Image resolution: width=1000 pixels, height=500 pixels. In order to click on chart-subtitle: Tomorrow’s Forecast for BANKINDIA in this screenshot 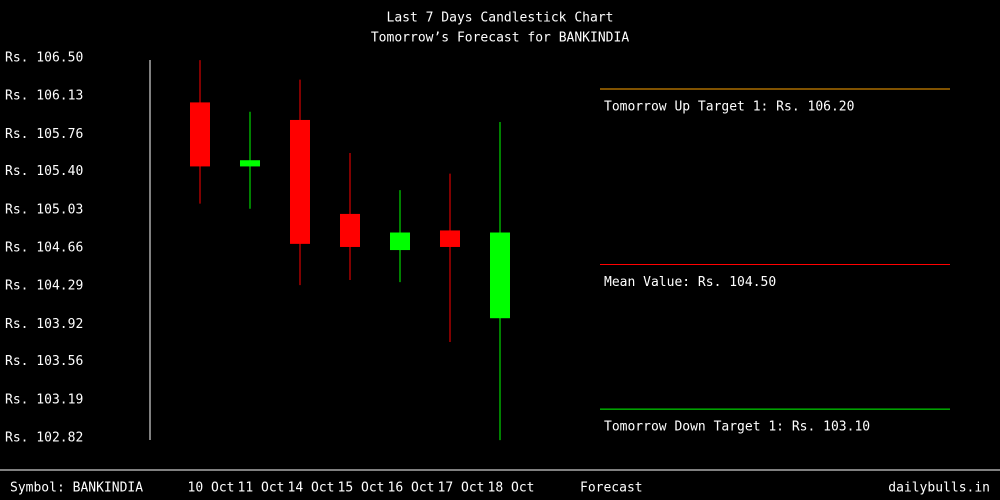, I will do `click(500, 38)`.